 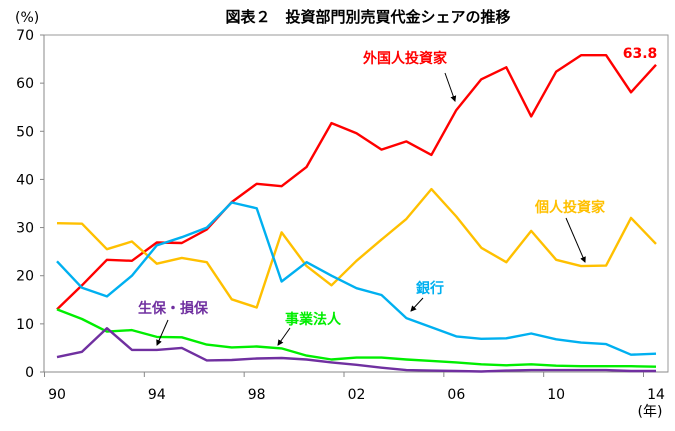 What do you see at coordinates (57, 395) in the screenshot?
I see `x-tick-label: 90` at bounding box center [57, 395].